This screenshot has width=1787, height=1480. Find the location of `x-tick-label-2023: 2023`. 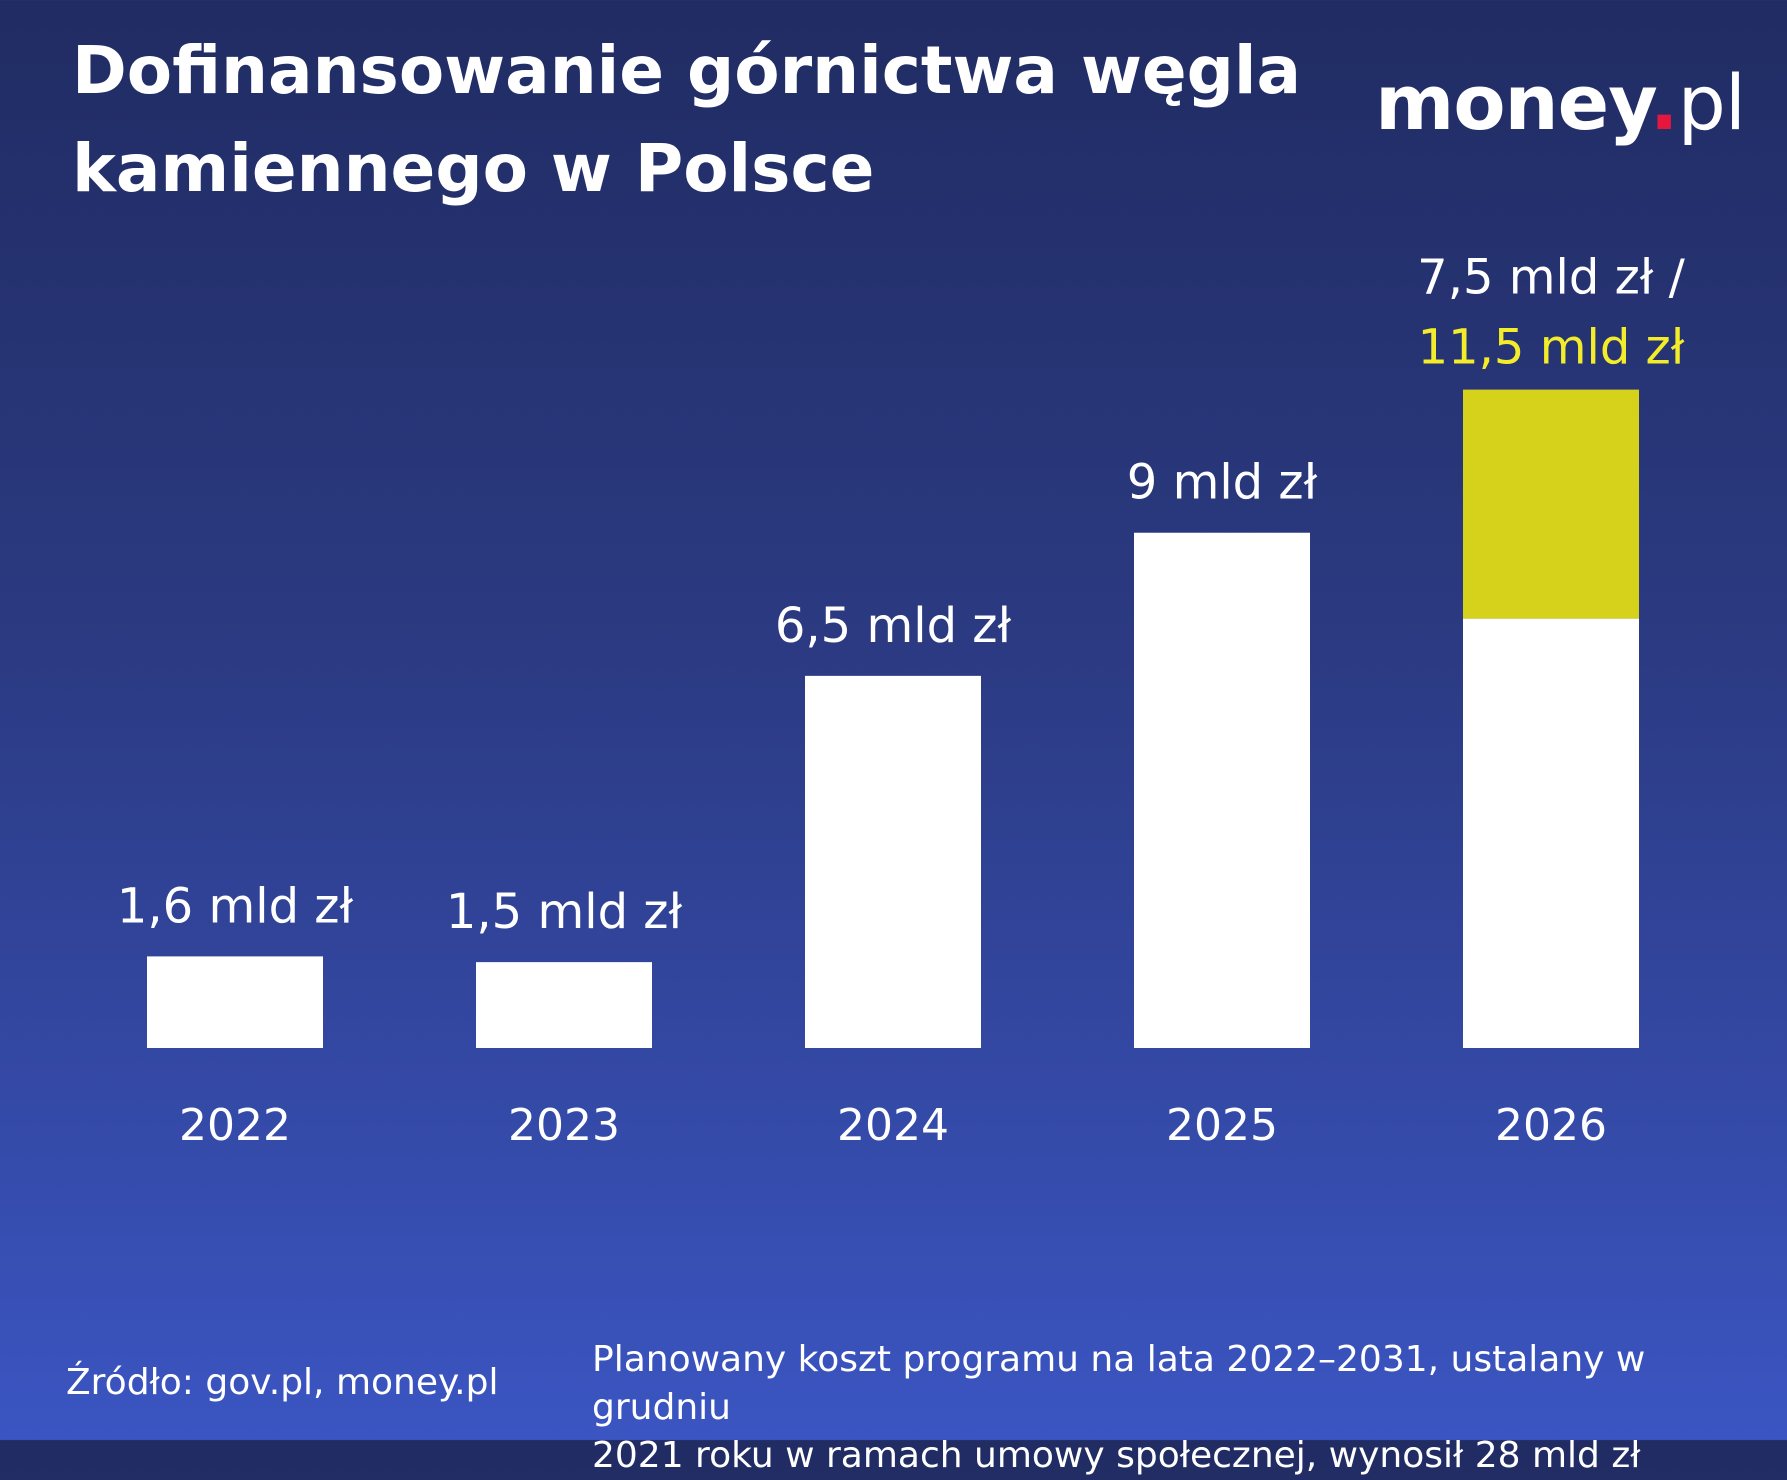

x-tick-label-2023: 2023 is located at coordinates (564, 1125).